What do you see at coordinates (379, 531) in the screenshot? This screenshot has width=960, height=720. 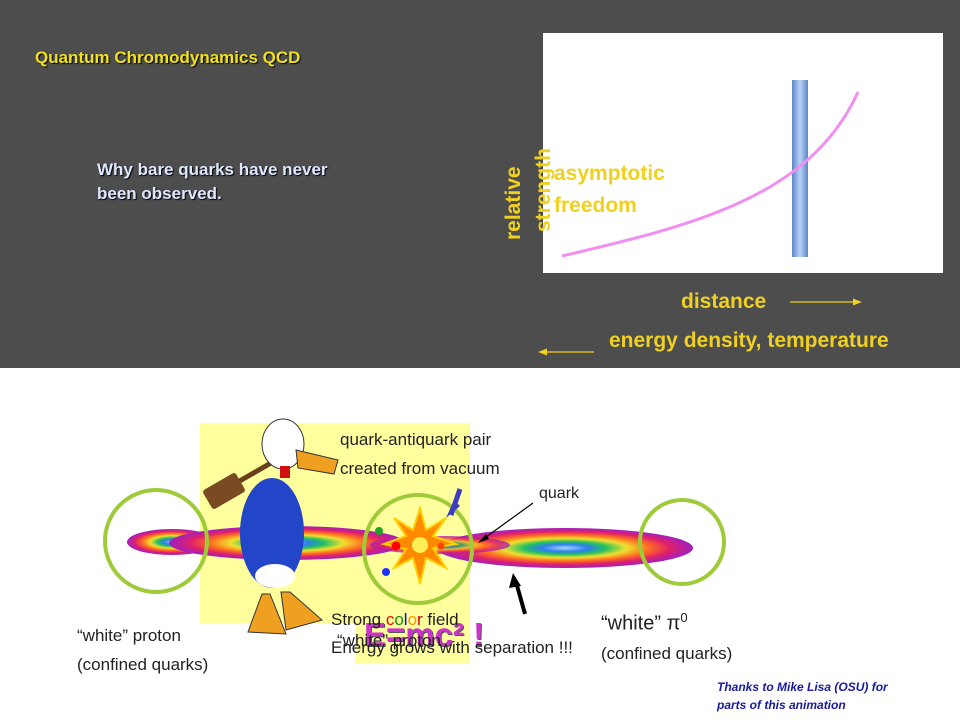 I see `quark-green` at bounding box center [379, 531].